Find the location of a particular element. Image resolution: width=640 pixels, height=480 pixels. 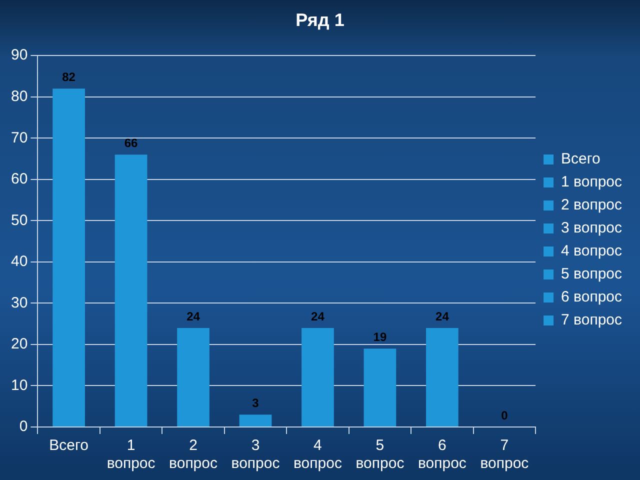

data-label: 66 is located at coordinates (131, 143).